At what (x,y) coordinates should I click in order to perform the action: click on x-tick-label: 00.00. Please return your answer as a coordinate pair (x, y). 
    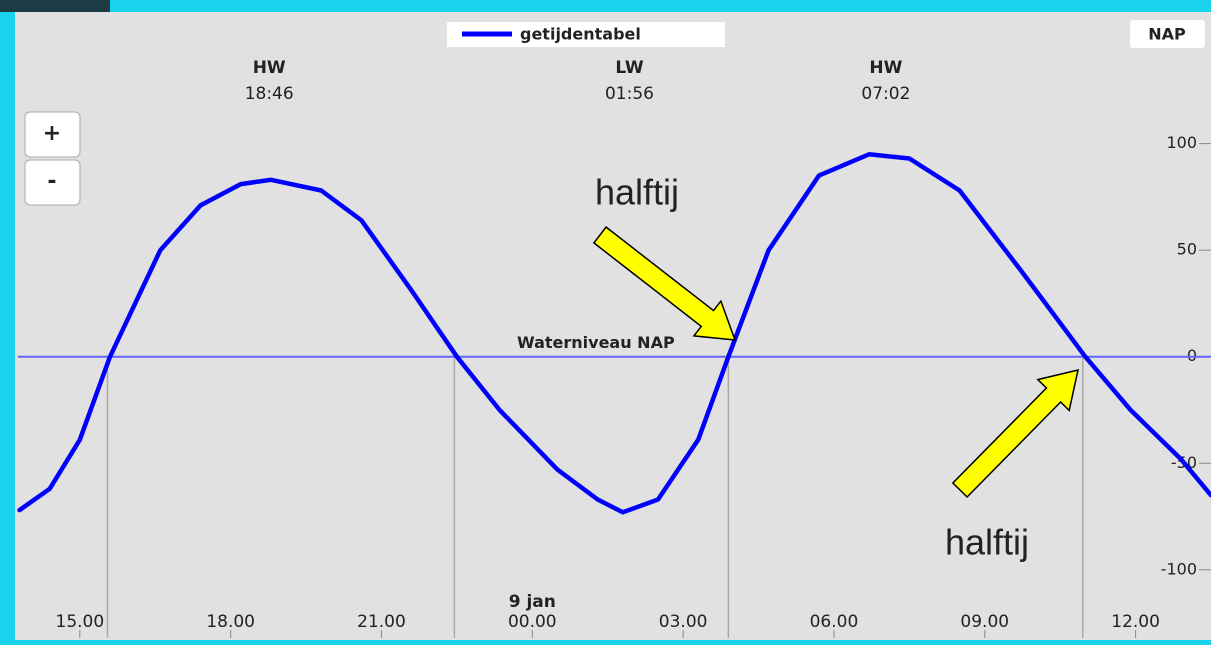
    Looking at the image, I should click on (532, 622).